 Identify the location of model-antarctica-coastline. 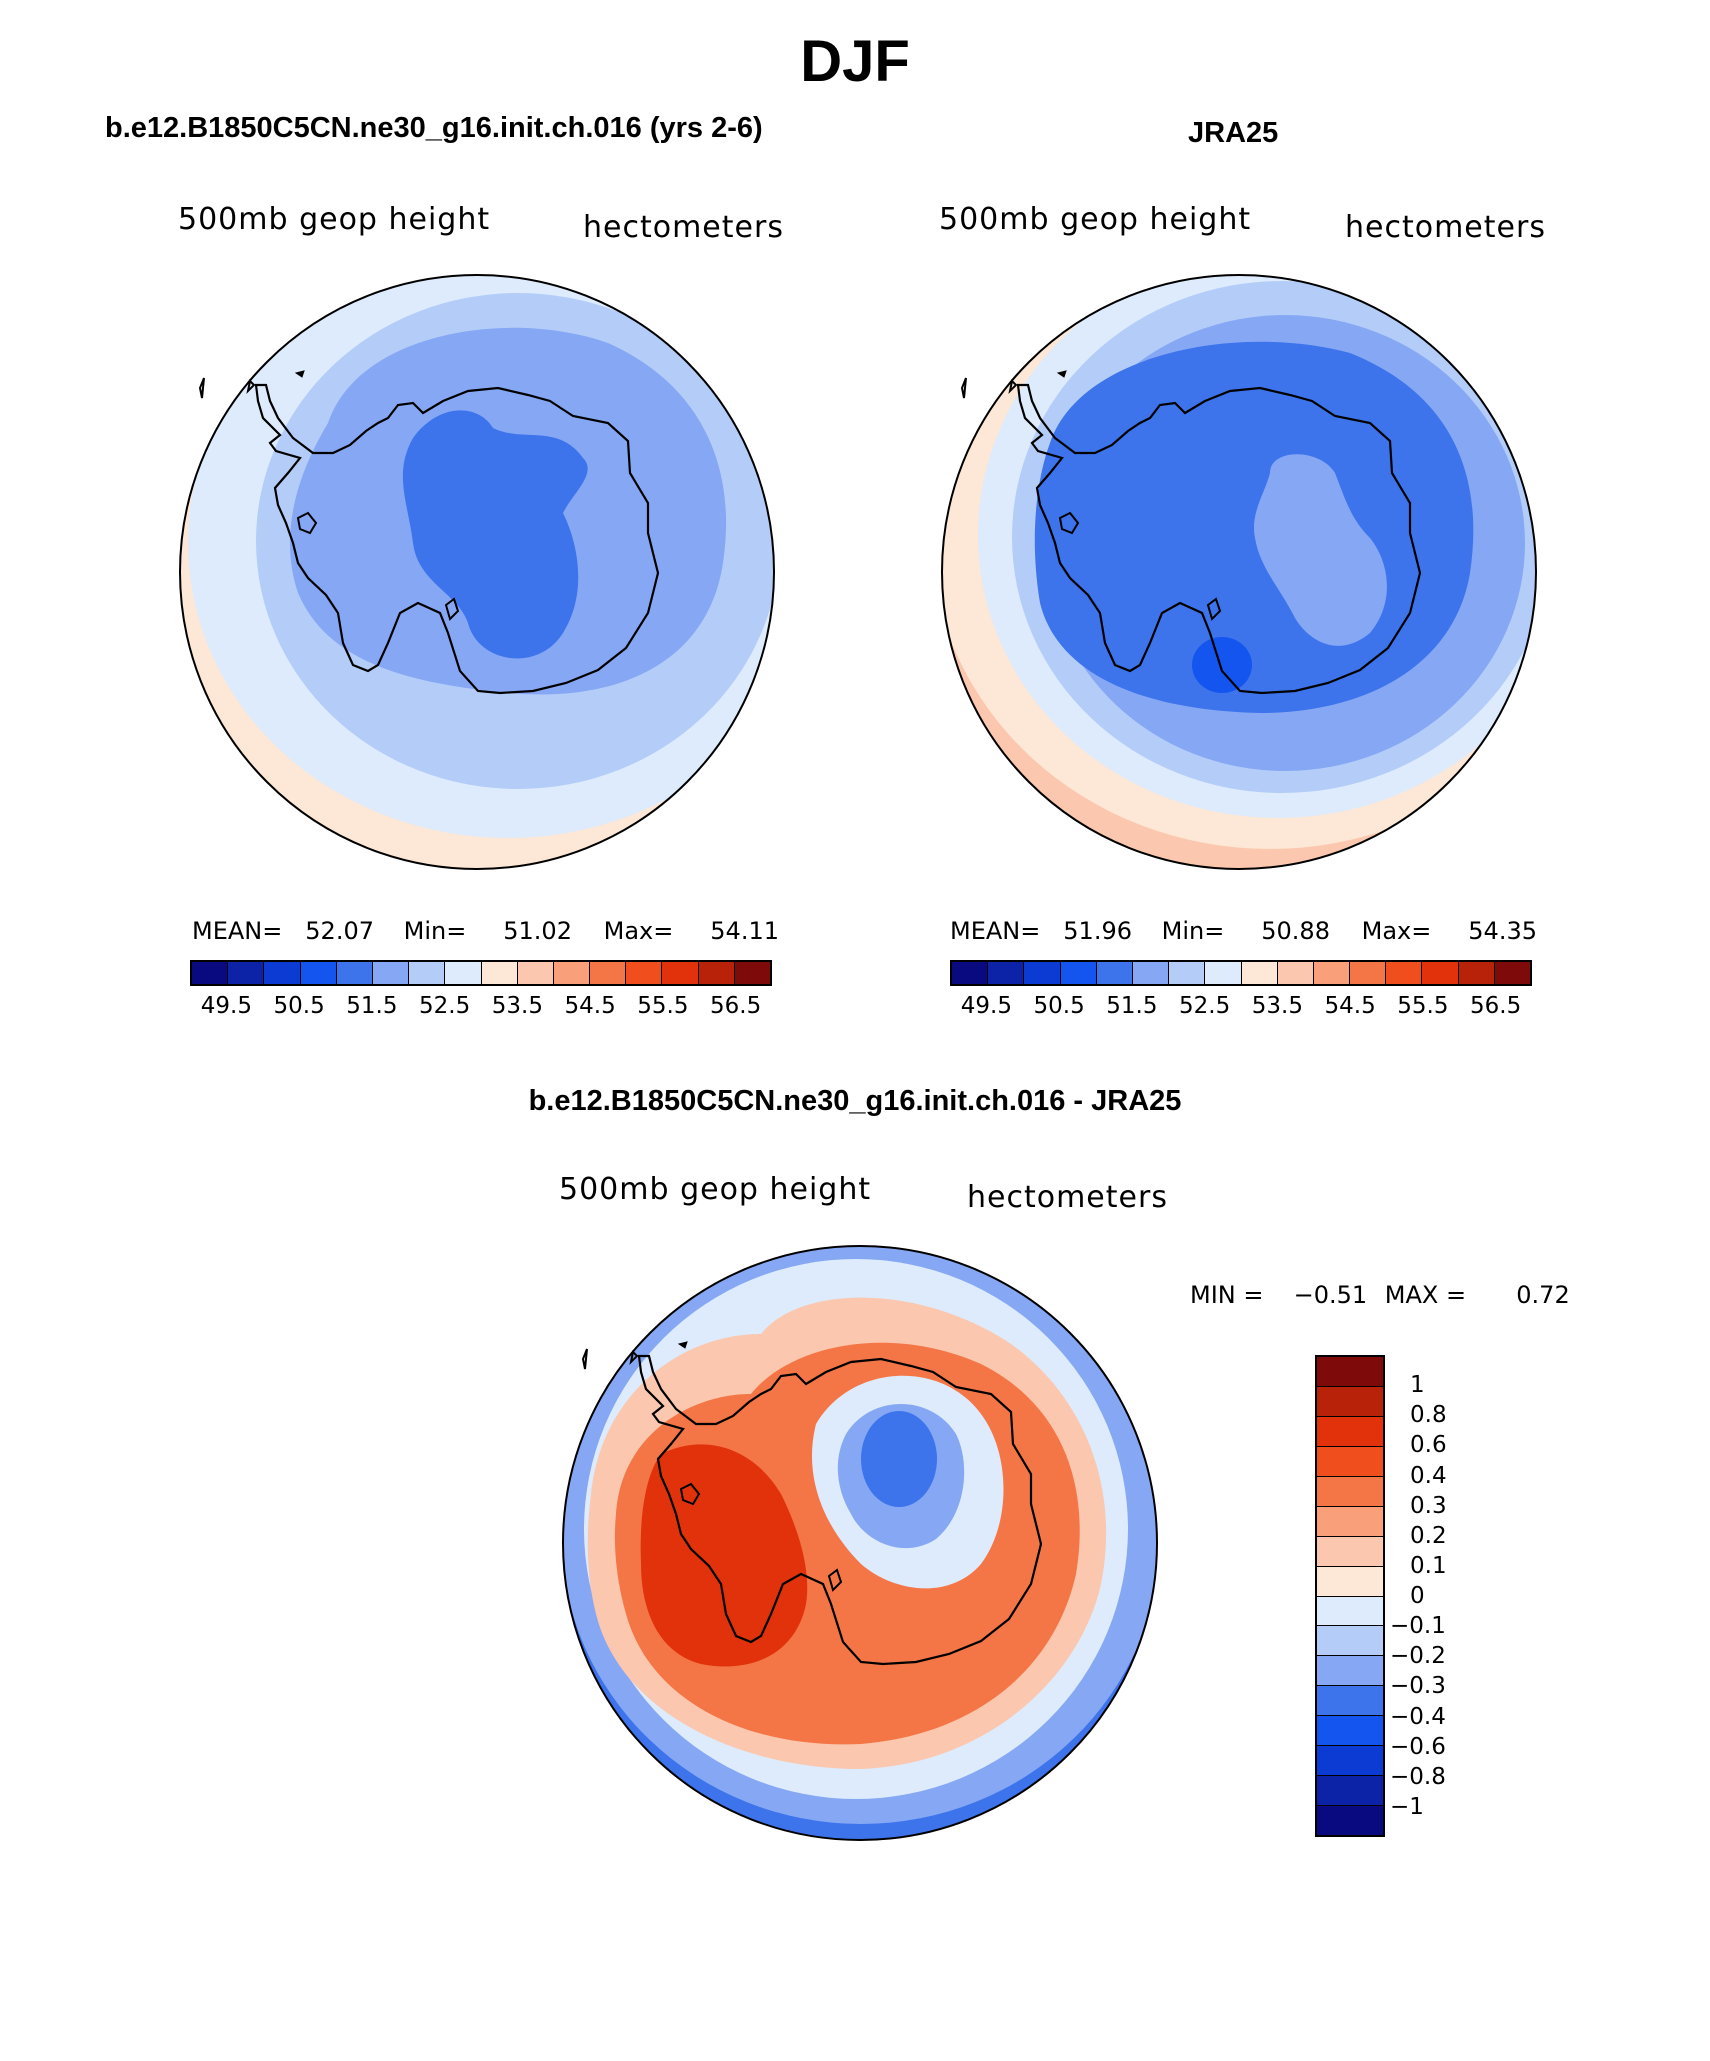
(429, 532).